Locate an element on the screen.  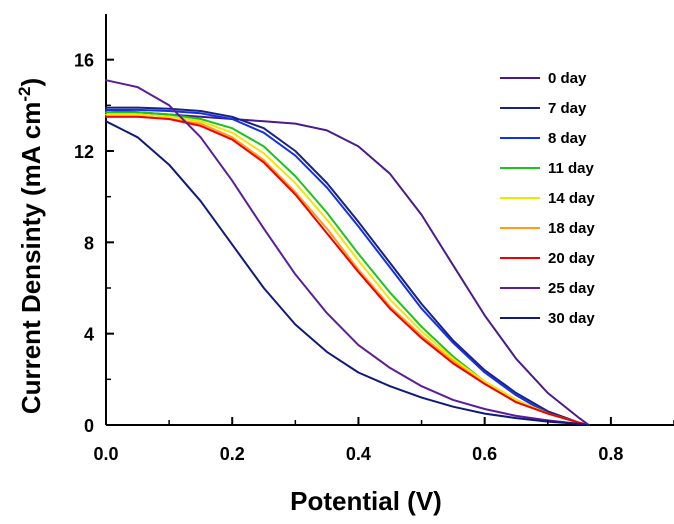
y-tick-label: 8 is located at coordinates (89, 243).